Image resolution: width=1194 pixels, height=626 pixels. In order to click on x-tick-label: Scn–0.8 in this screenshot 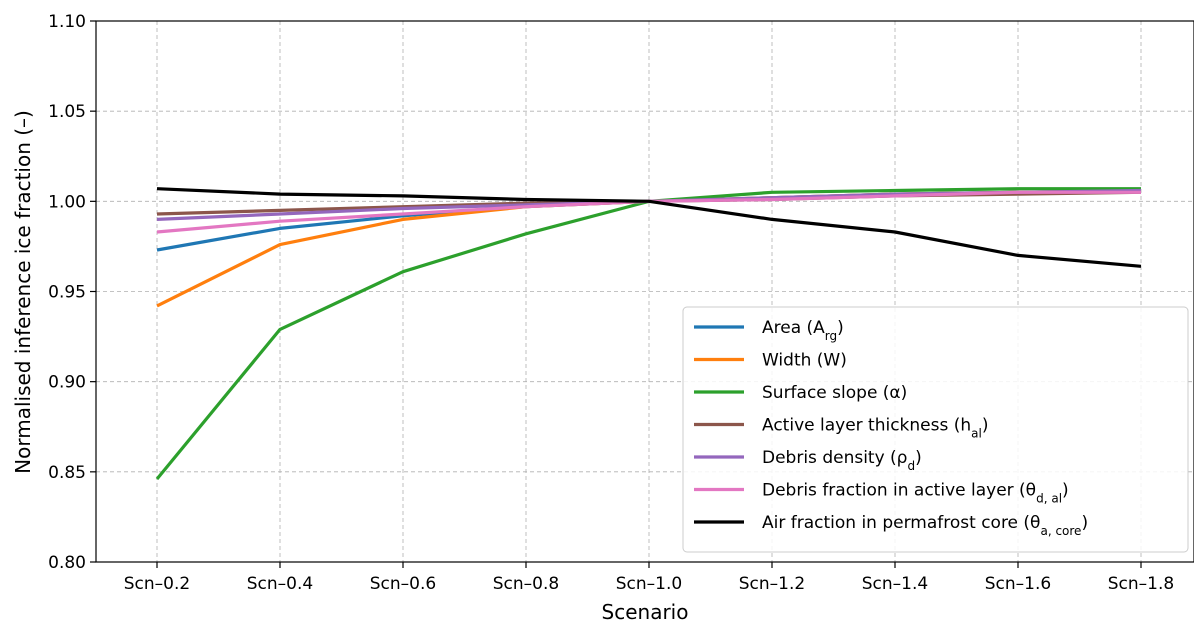, I will do `click(526, 584)`.